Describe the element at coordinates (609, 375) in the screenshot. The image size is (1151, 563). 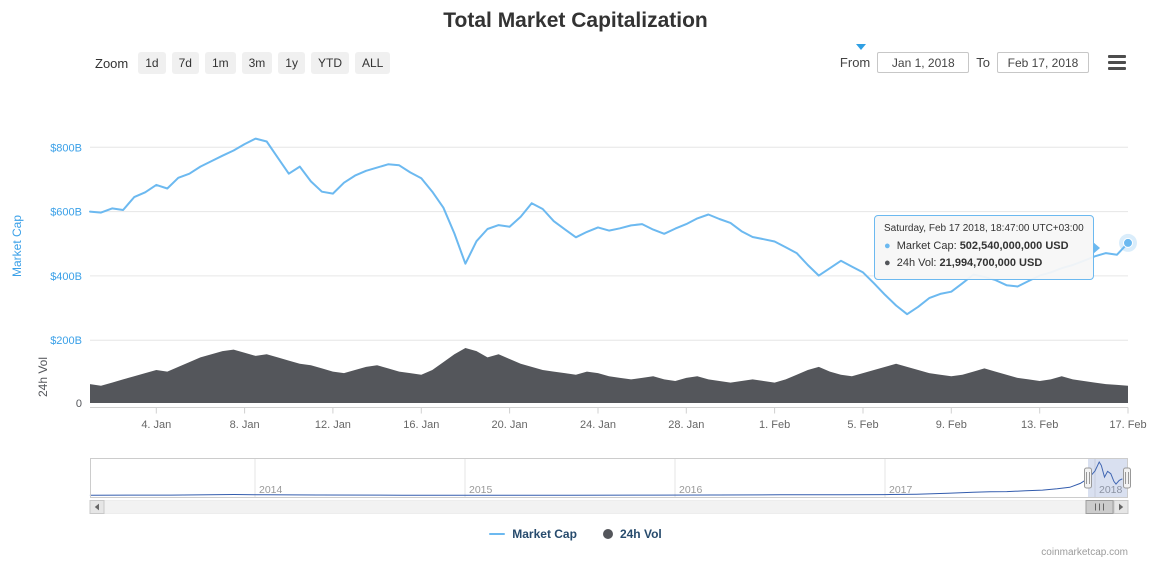
I see `volume-series-area` at that location.